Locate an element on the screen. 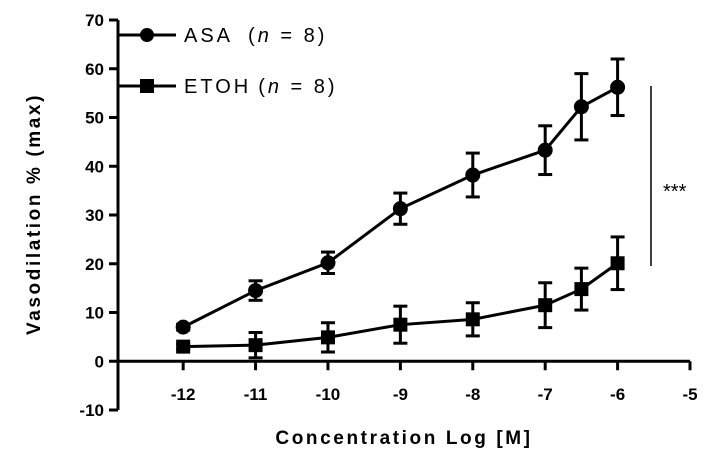  x-axis-title: Concentration Log [M] is located at coordinates (403, 438).